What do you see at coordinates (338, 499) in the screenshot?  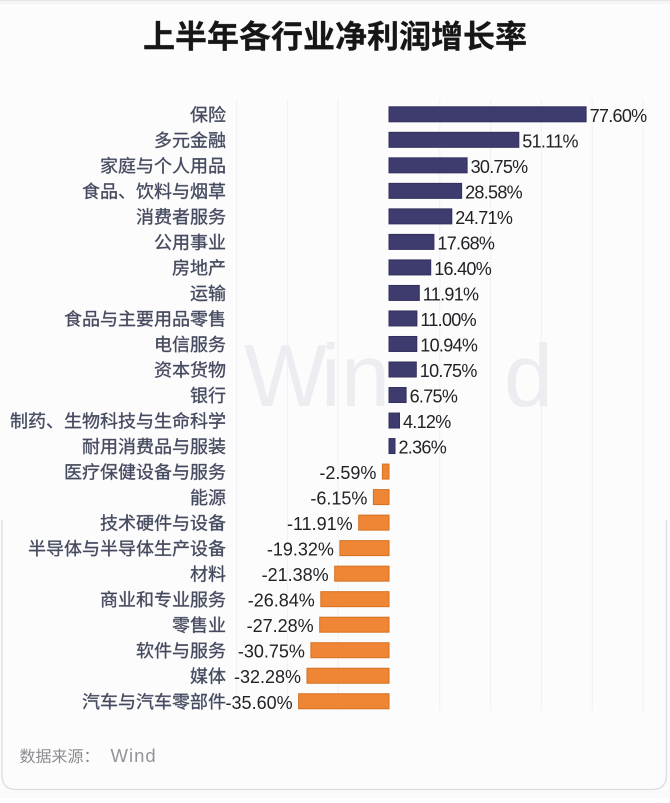 I see `svg-text: -6.15%` at bounding box center [338, 499].